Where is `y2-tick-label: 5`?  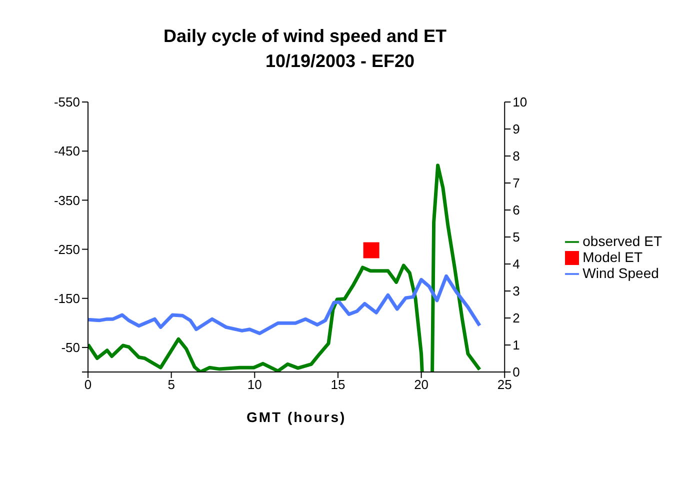
y2-tick-label: 5 is located at coordinates (516, 237).